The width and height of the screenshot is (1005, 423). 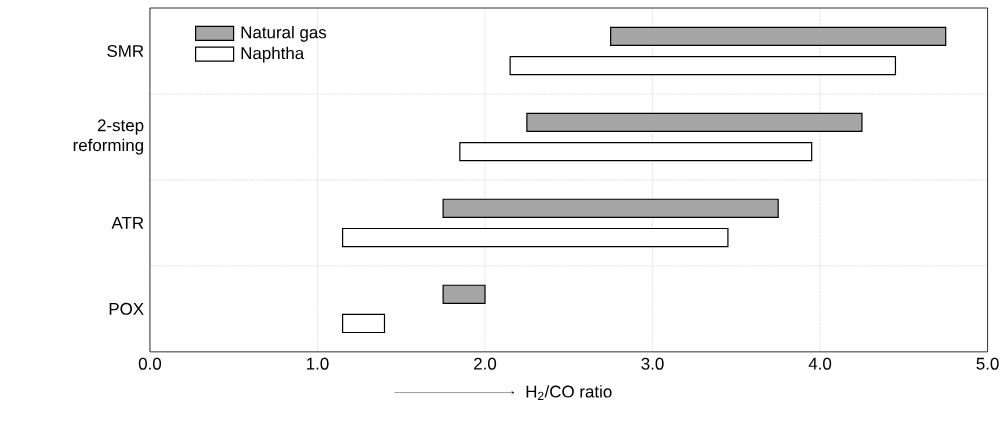 What do you see at coordinates (125, 51) in the screenshot?
I see `y-tick-label: SMR` at bounding box center [125, 51].